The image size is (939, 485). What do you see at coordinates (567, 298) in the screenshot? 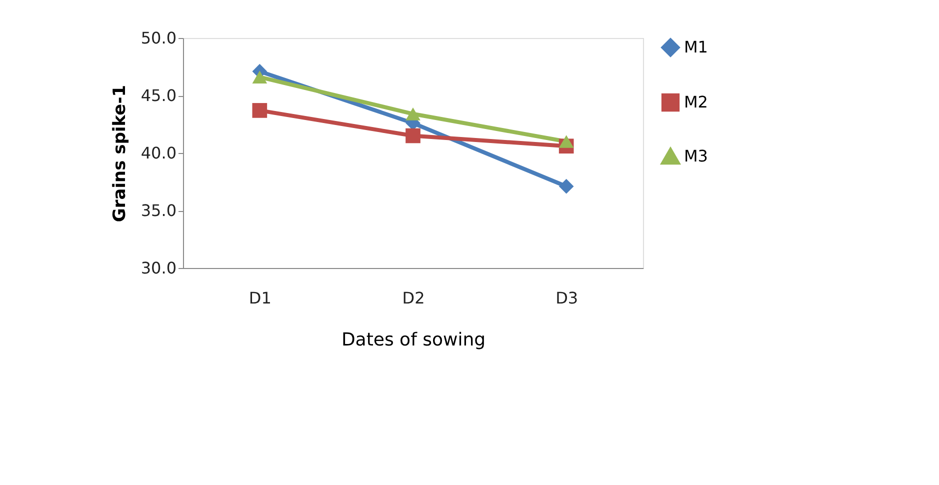
I see `x-tick-label: D3` at bounding box center [567, 298].